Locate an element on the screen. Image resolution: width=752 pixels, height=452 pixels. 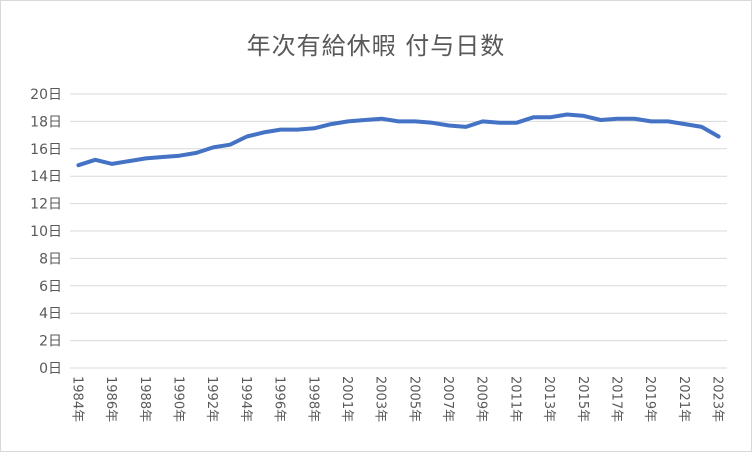
x-tick-label: 1986年 is located at coordinates (110, 399).